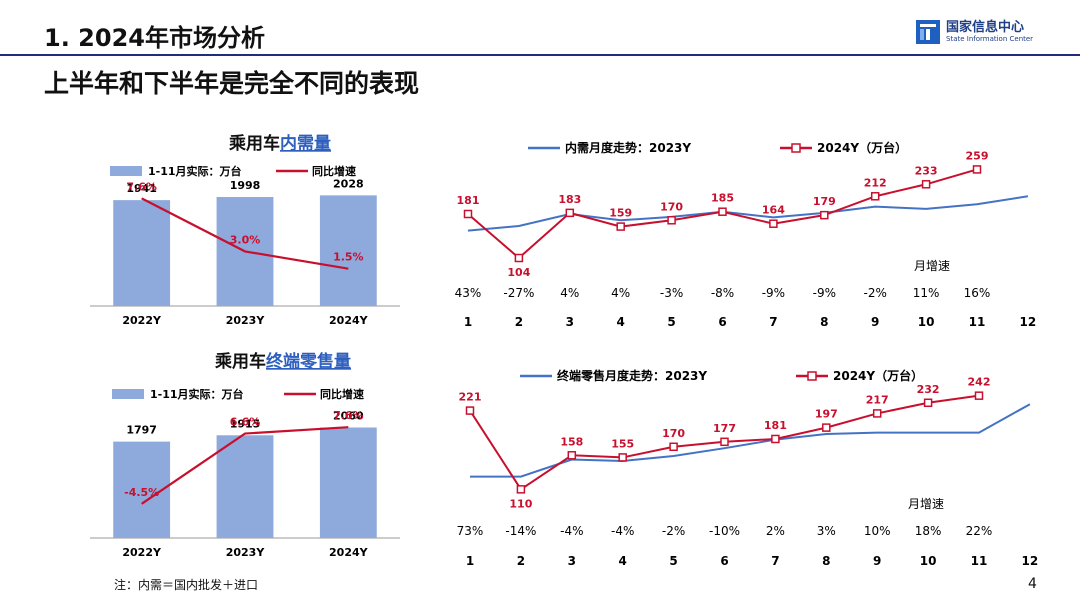  I want to click on monthly-growth-rate: 73%, so click(470, 531).